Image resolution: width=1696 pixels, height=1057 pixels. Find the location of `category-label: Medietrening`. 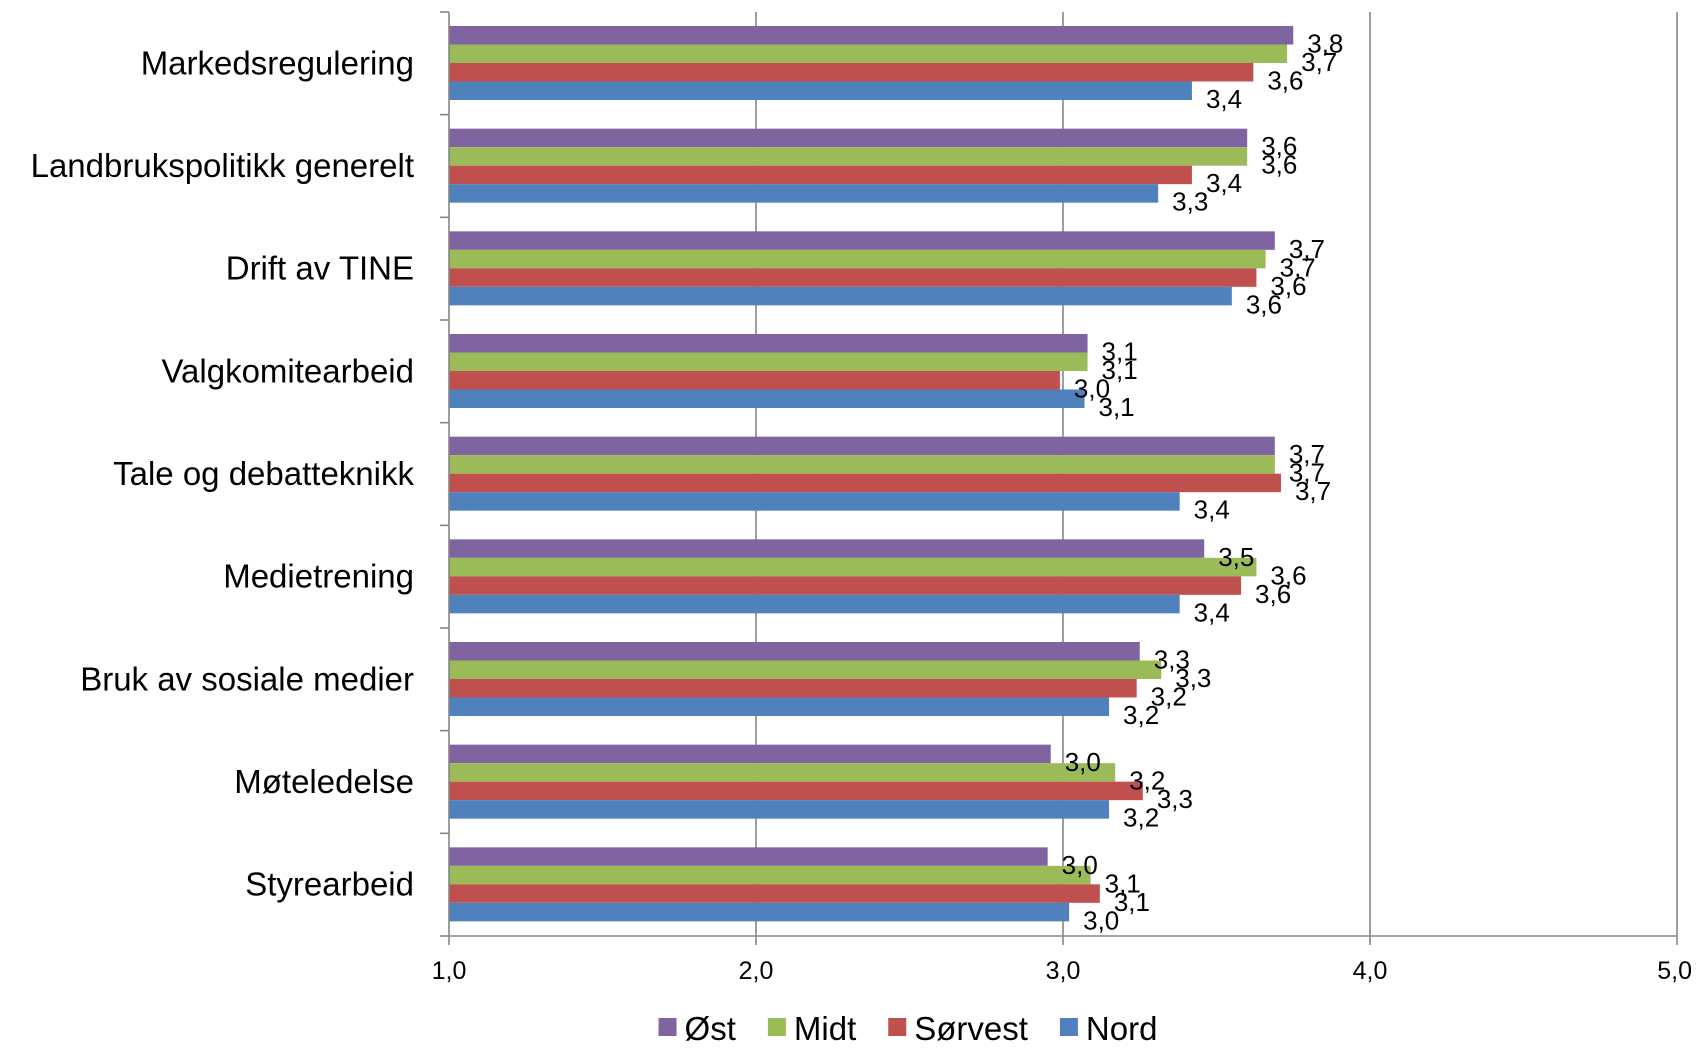

category-label: Medietrening is located at coordinates (318, 576).